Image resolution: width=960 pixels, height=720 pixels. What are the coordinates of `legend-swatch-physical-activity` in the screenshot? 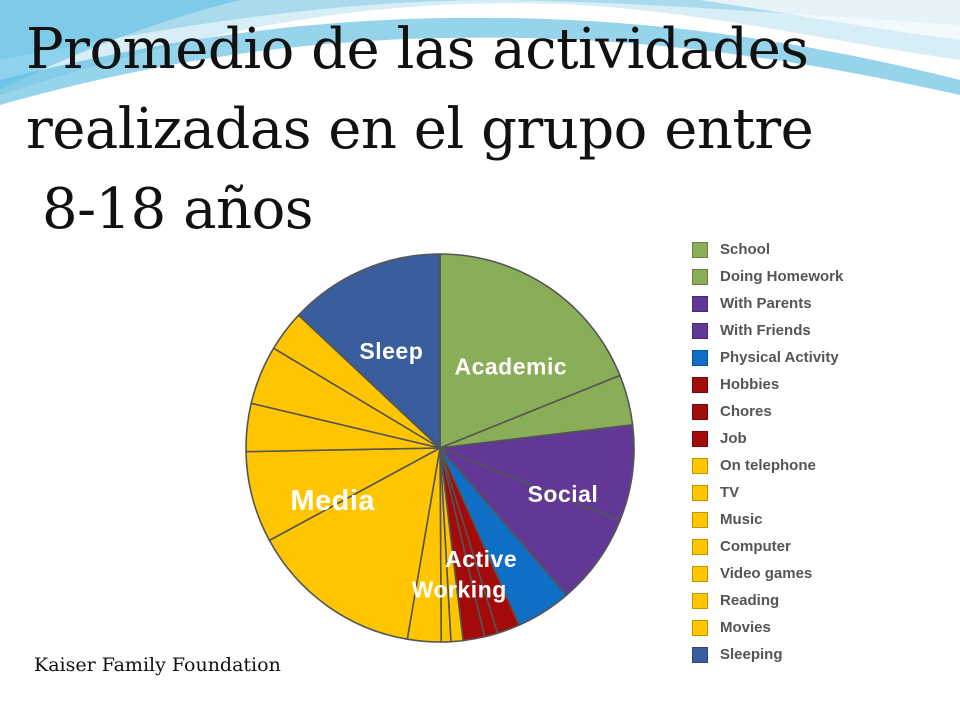 It's located at (700, 357).